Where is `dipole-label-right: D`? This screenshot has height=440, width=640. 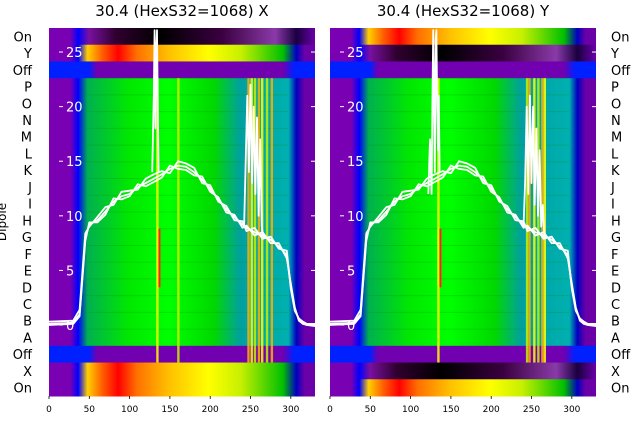 dipole-label-right: D is located at coordinates (616, 288).